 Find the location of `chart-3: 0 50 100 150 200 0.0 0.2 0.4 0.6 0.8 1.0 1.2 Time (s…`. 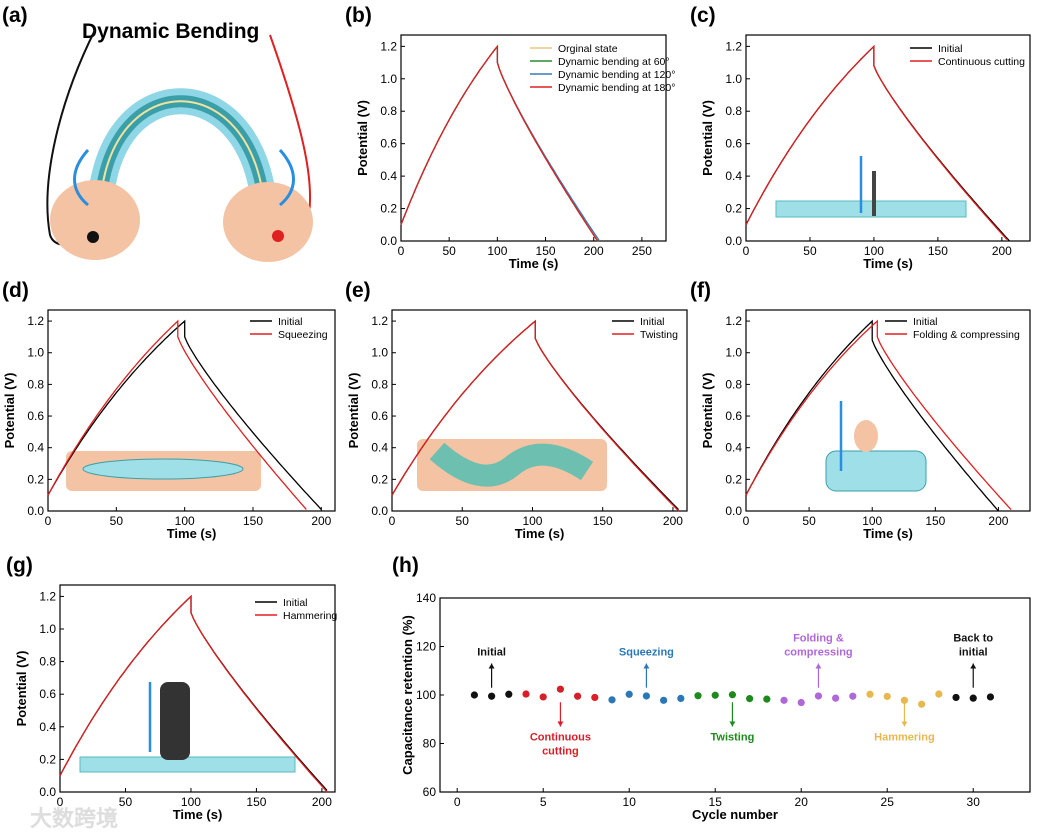

chart-3: 0 50 100 150 200 0.0 0.2 0.4 0.6 0.8 1.0 1.2 Time (s… is located at coordinates (169, 410).